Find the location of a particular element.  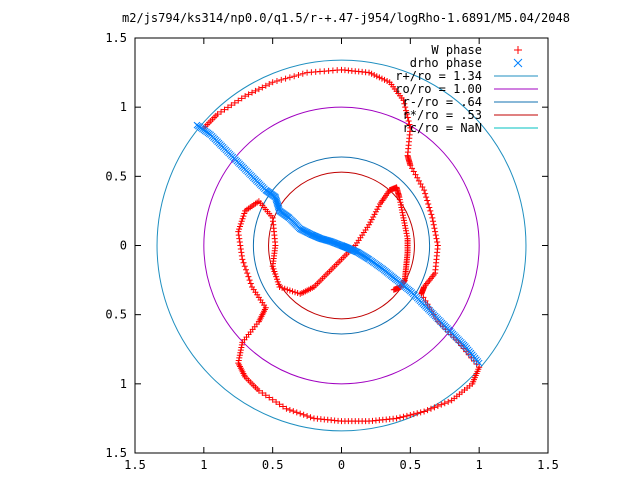

drho-phase-point is located at coordinates (479, 363).